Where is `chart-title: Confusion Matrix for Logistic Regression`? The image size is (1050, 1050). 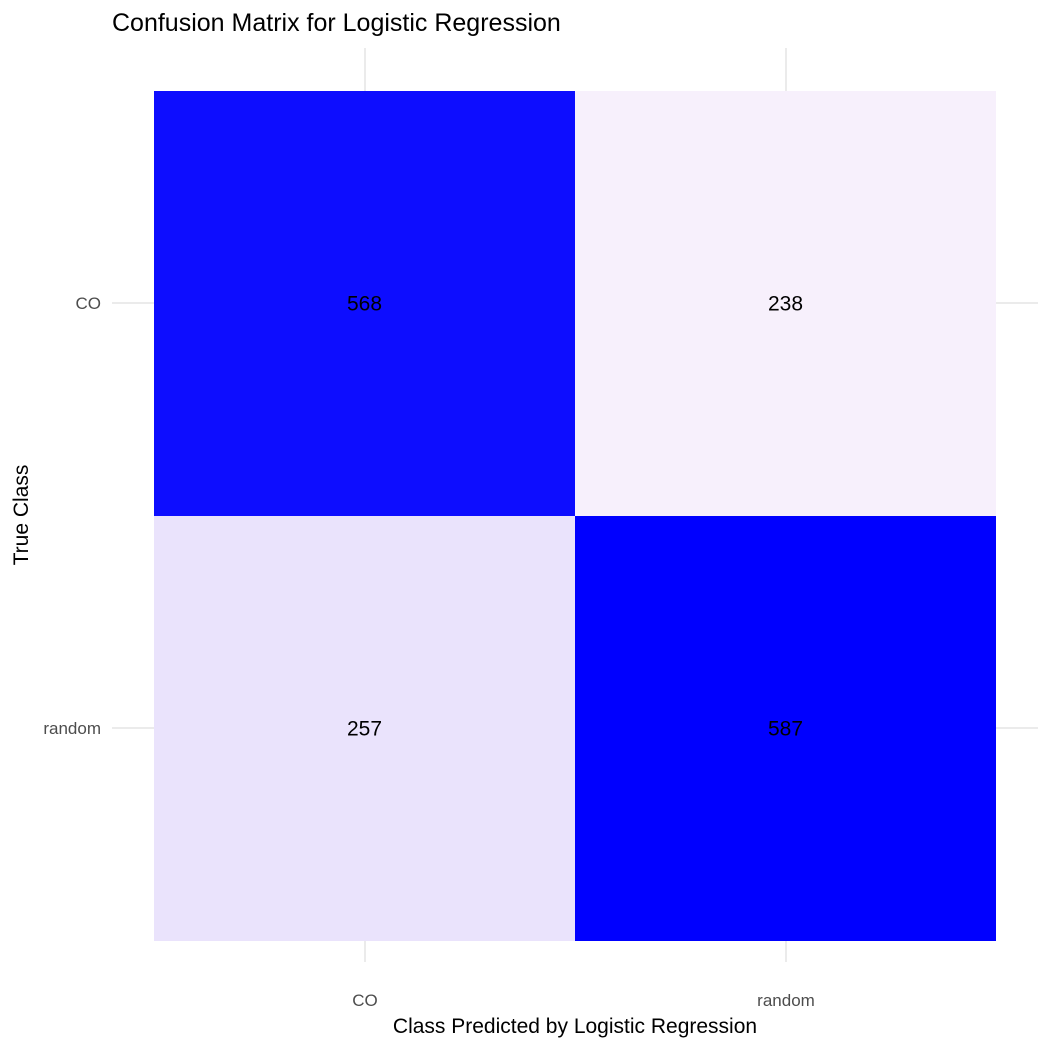 chart-title: Confusion Matrix for Logistic Regression is located at coordinates (336, 23).